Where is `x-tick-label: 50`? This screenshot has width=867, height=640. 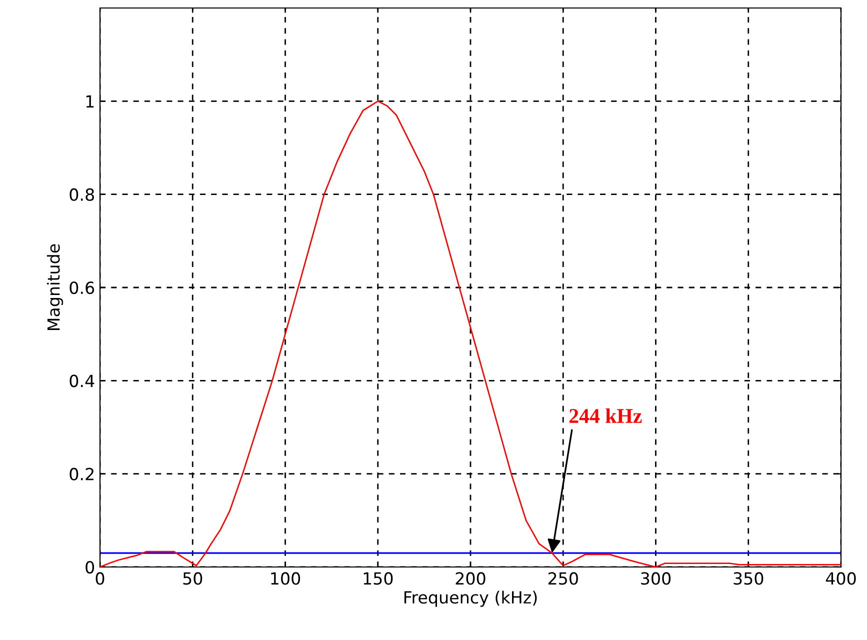
x-tick-label: 50 is located at coordinates (192, 578).